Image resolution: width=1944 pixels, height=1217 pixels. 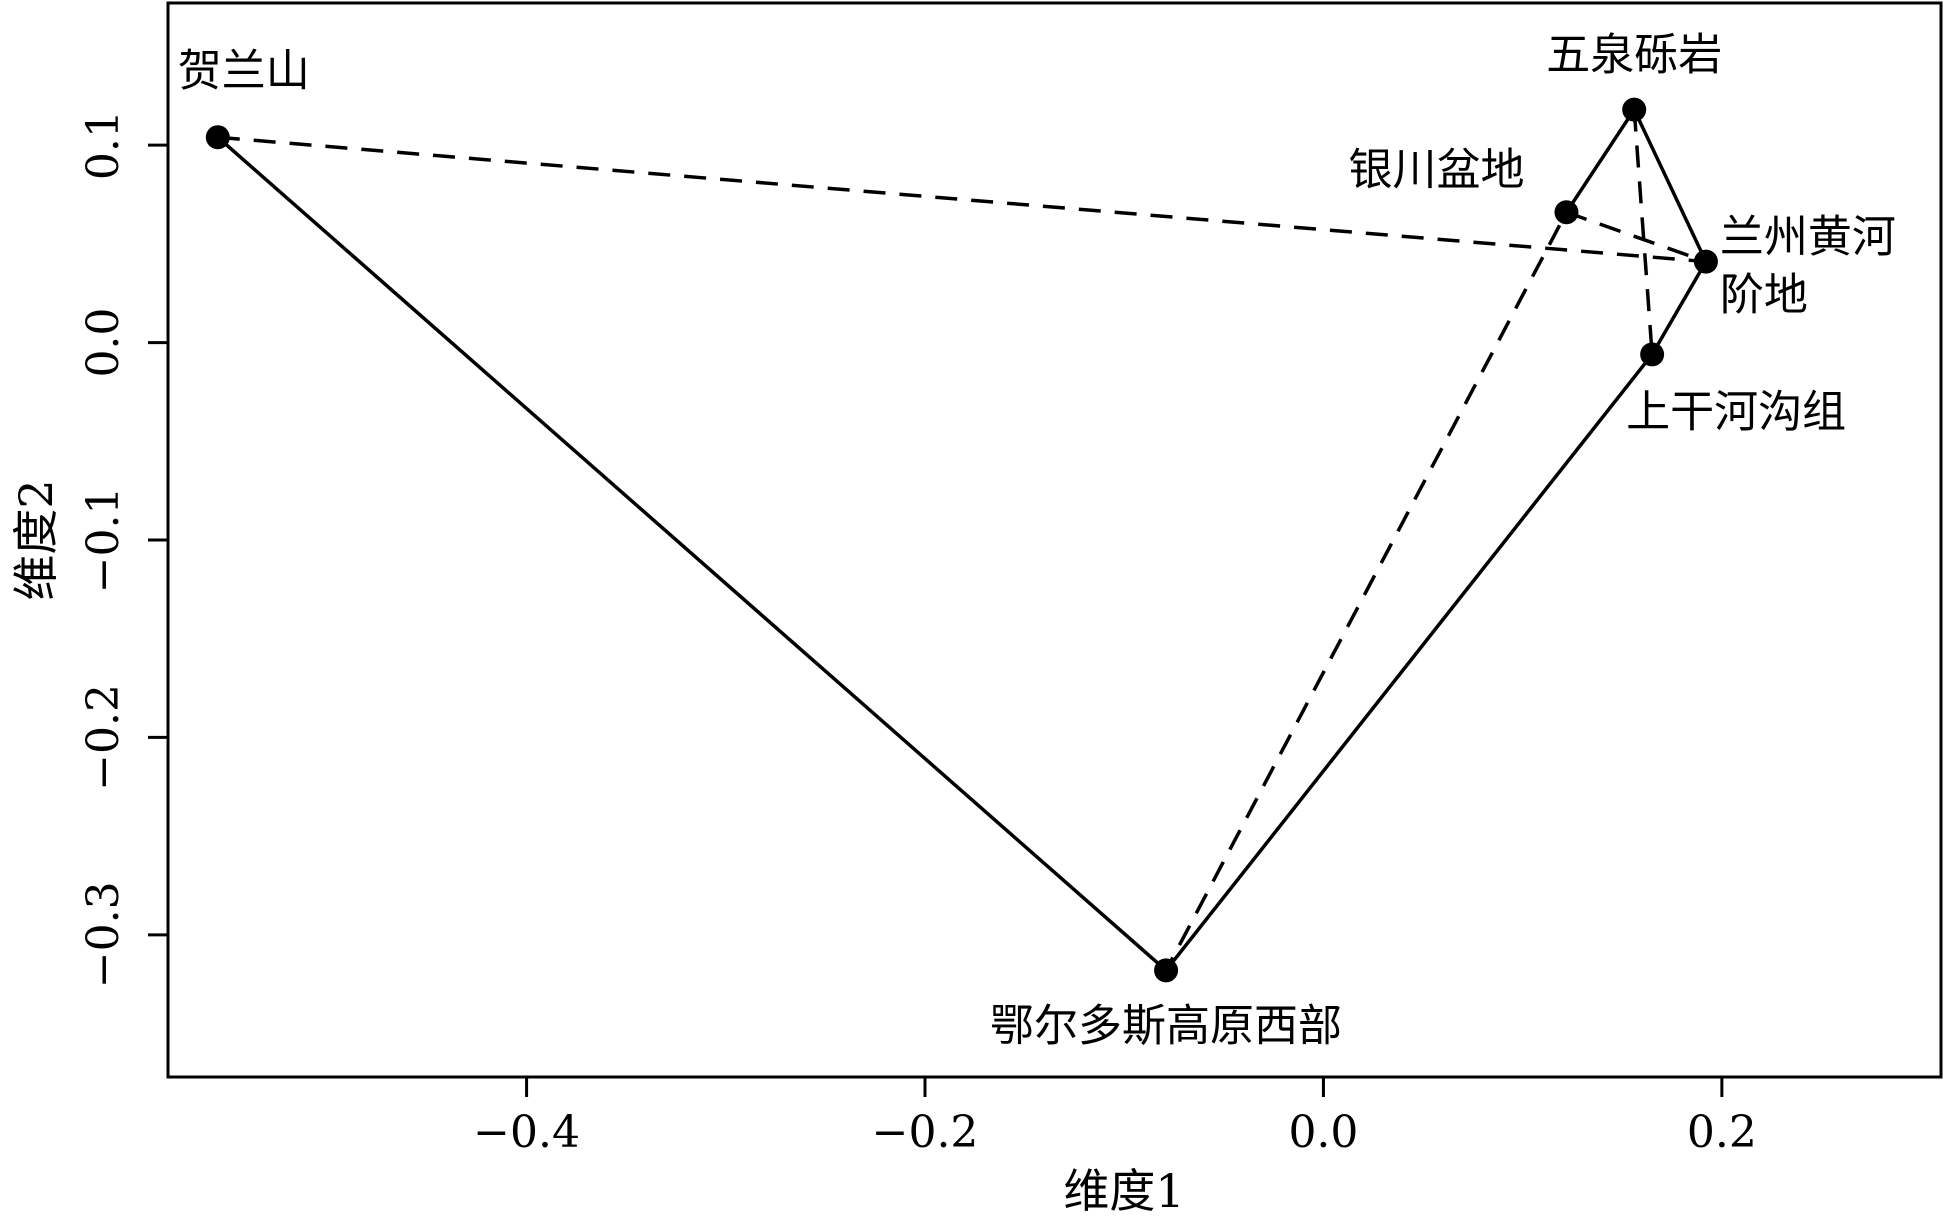 I want to click on point-label-helanshan: 贺兰山, so click(x=244, y=70).